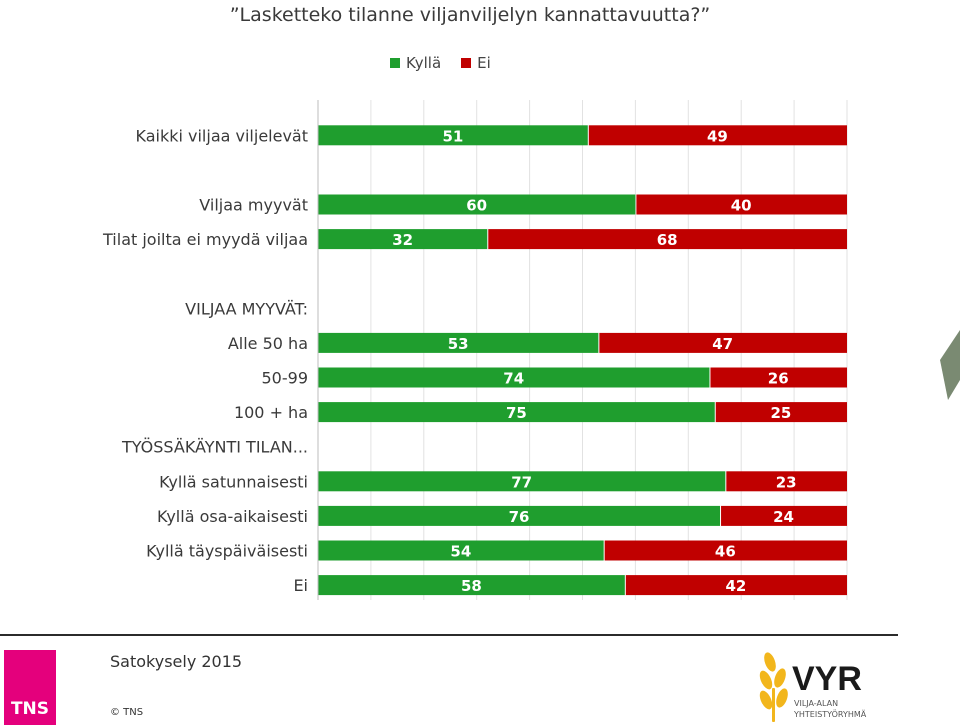 The image size is (960, 725). I want to click on legend-swatch-kylla, so click(395, 63).